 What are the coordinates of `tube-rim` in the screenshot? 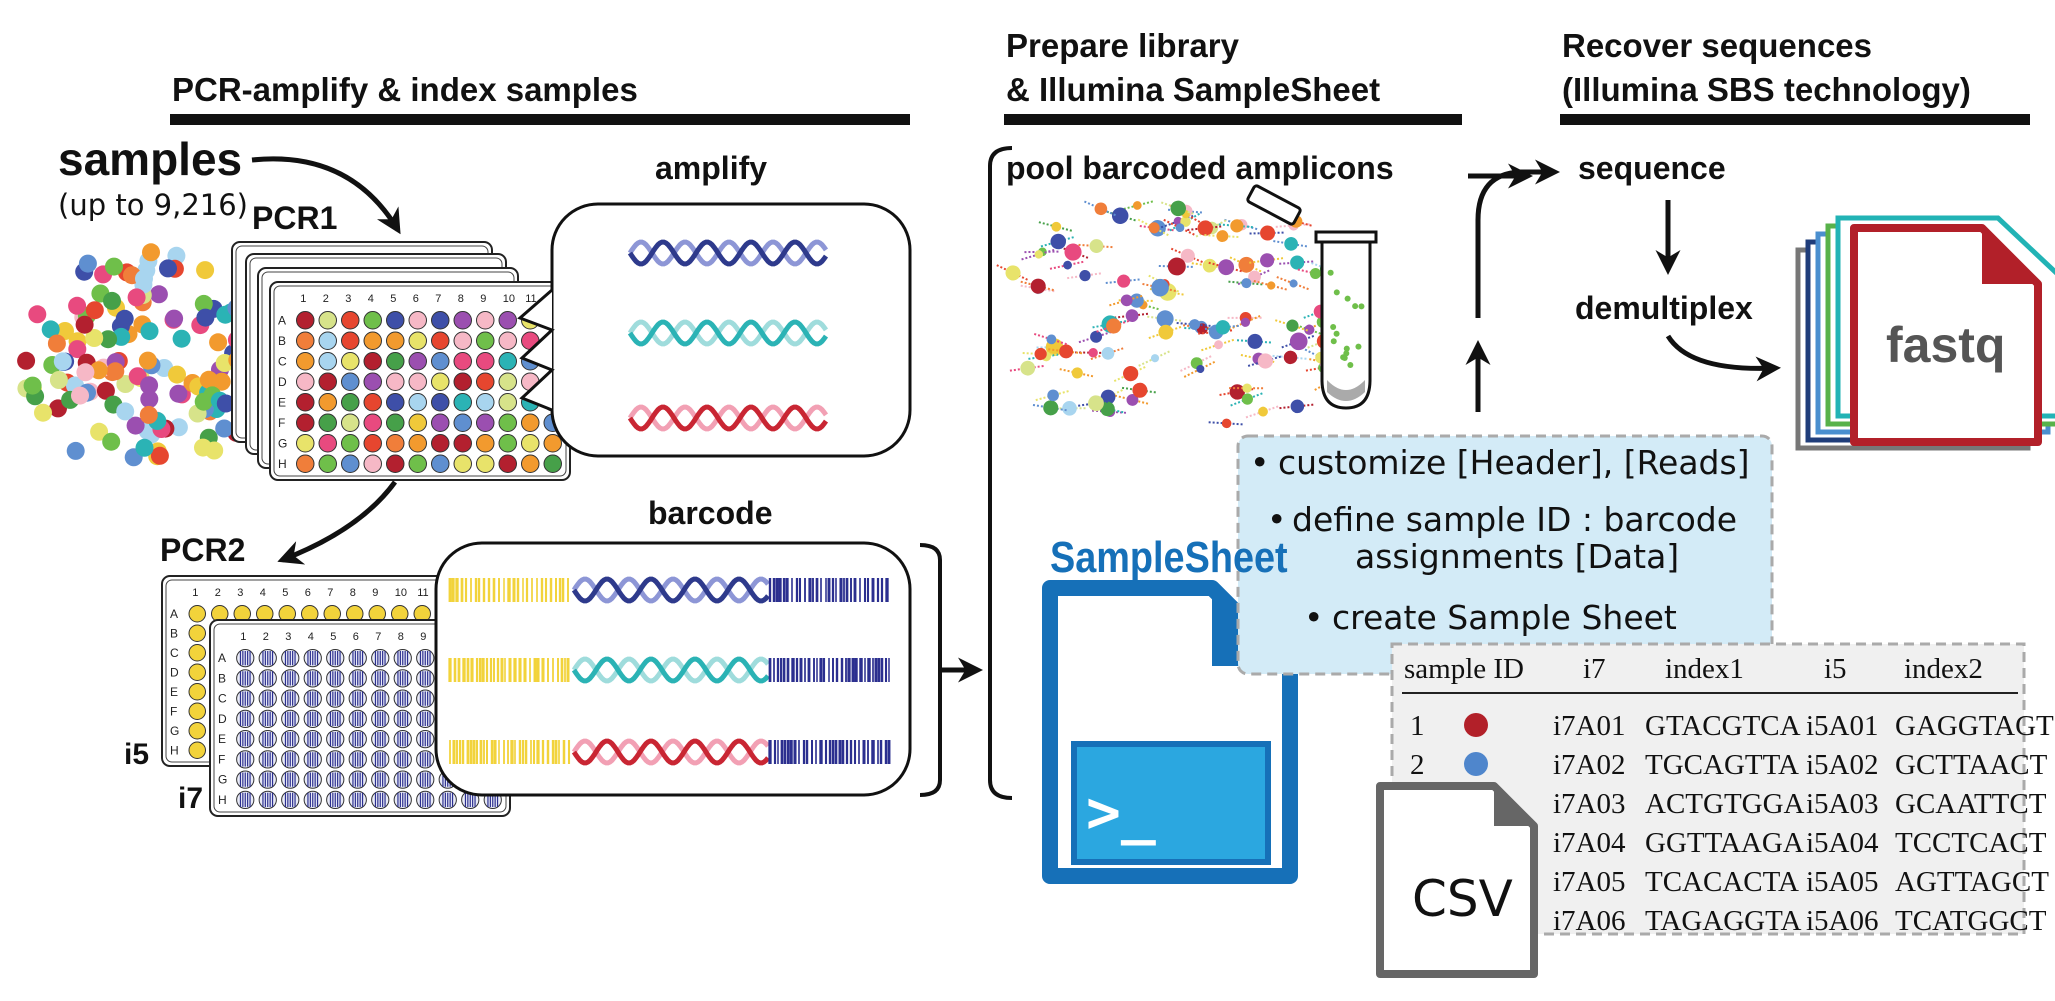 It's located at (1346, 237).